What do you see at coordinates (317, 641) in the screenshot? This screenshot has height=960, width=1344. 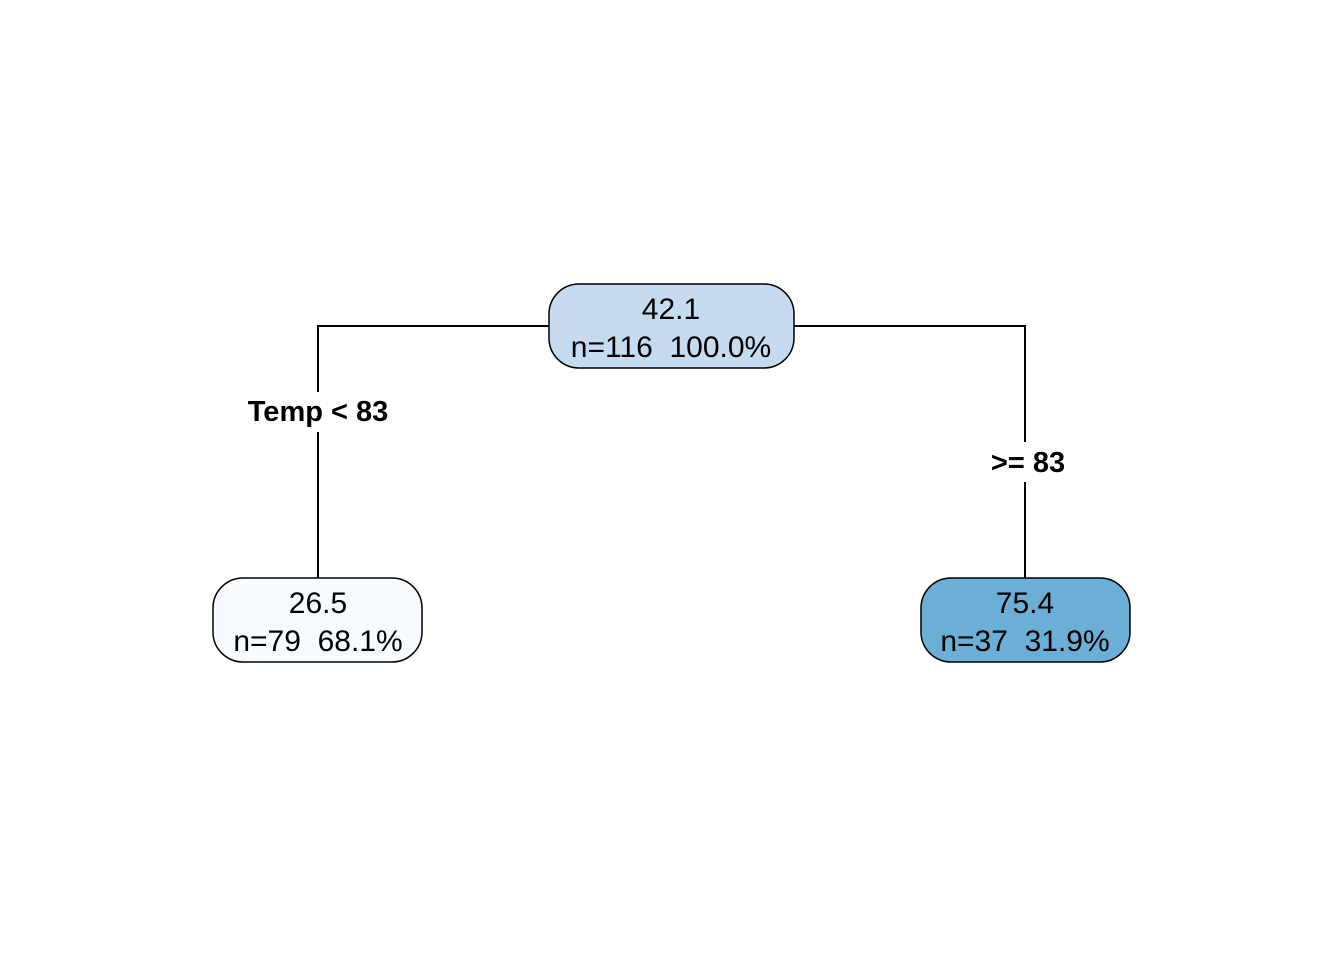 I see `node-stats-left: n=79 68.1%` at bounding box center [317, 641].